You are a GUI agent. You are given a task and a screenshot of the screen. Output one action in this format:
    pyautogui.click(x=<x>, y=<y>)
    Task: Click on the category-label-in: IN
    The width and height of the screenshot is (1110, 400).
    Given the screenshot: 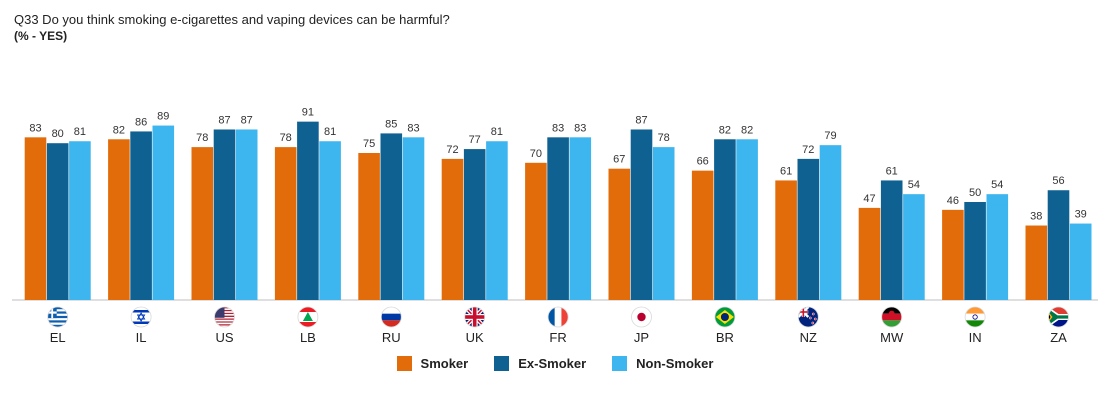 What is the action you would take?
    pyautogui.click(x=975, y=337)
    